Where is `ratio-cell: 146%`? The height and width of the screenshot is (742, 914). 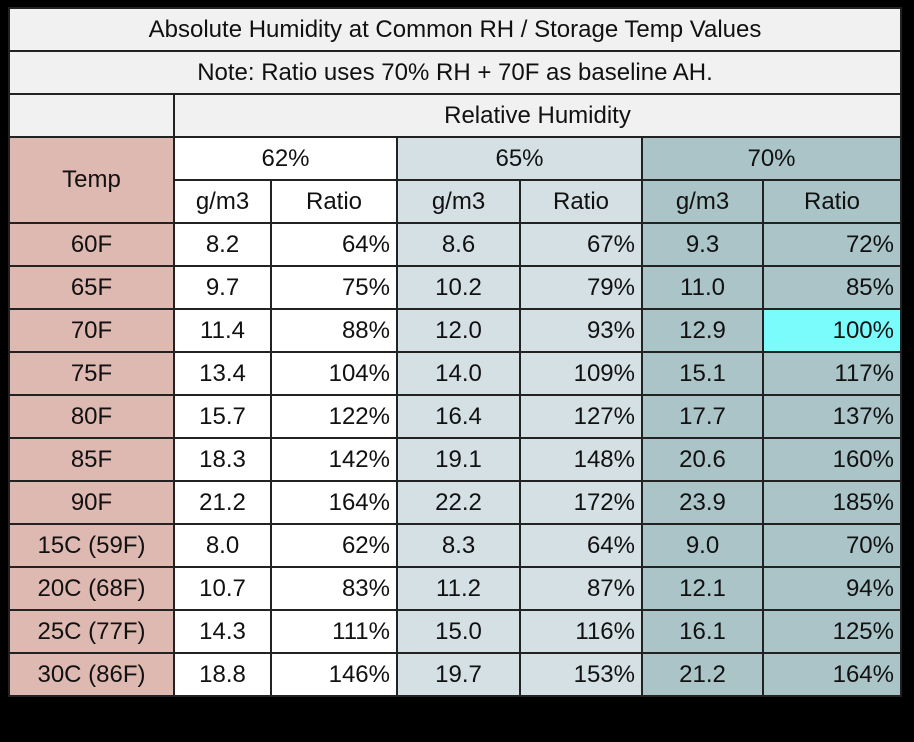
ratio-cell: 146% is located at coordinates (334, 674).